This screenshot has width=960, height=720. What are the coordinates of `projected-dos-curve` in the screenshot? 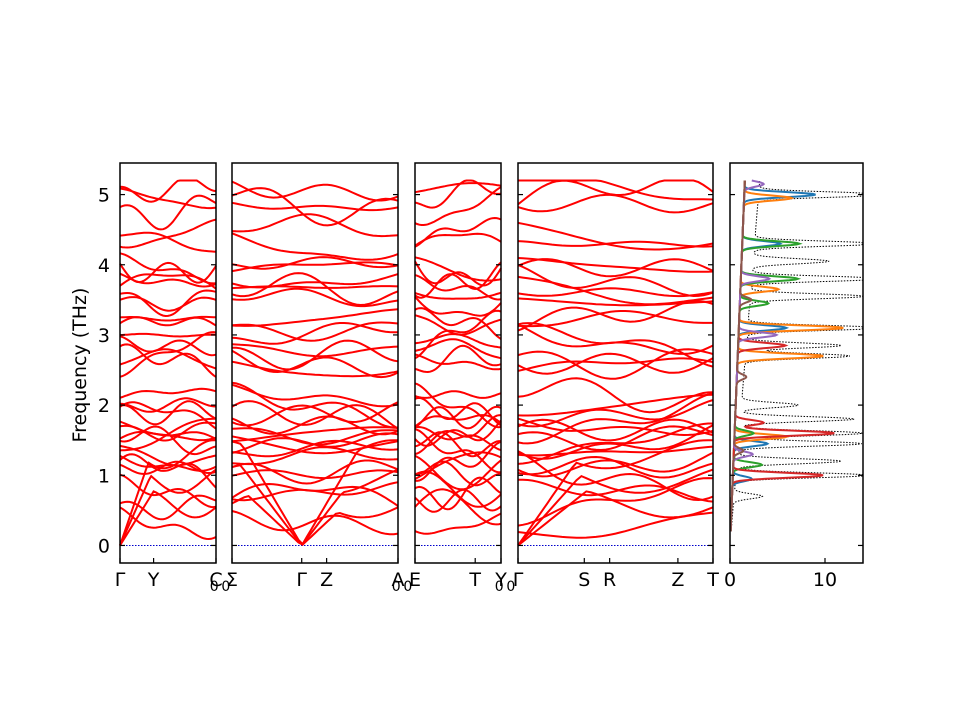 It's located at (741, 356).